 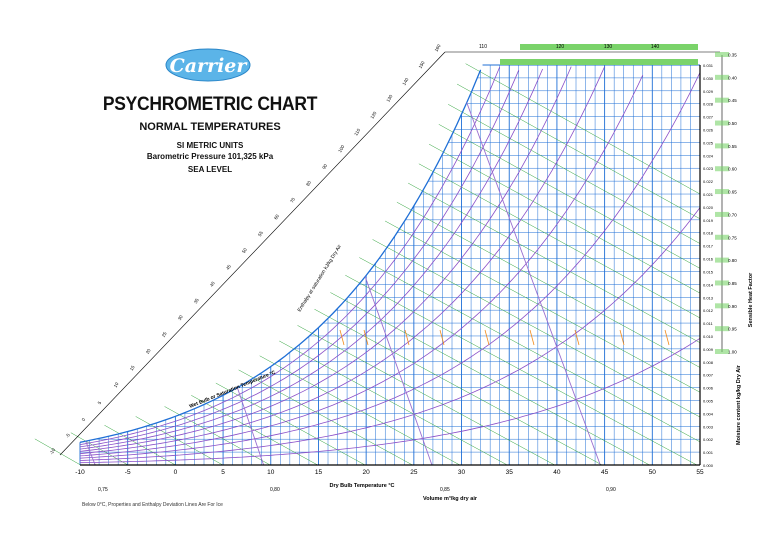 What do you see at coordinates (732, 123) in the screenshot?
I see `shf-label: 0.50` at bounding box center [732, 123].